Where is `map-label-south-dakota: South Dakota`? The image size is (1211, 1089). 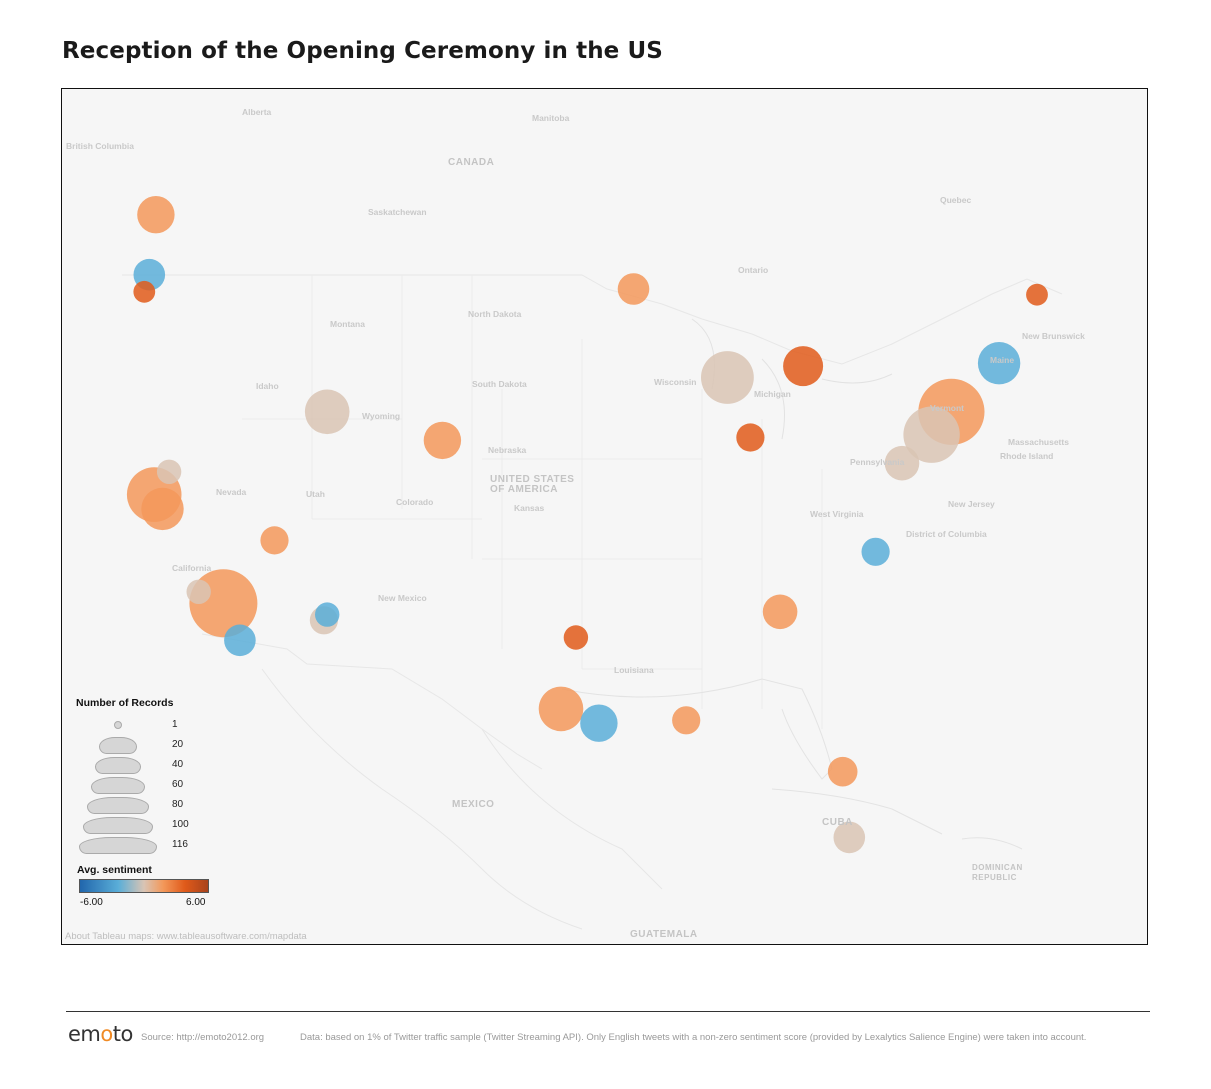
map-label-south-dakota: South Dakota is located at coordinates (499, 384).